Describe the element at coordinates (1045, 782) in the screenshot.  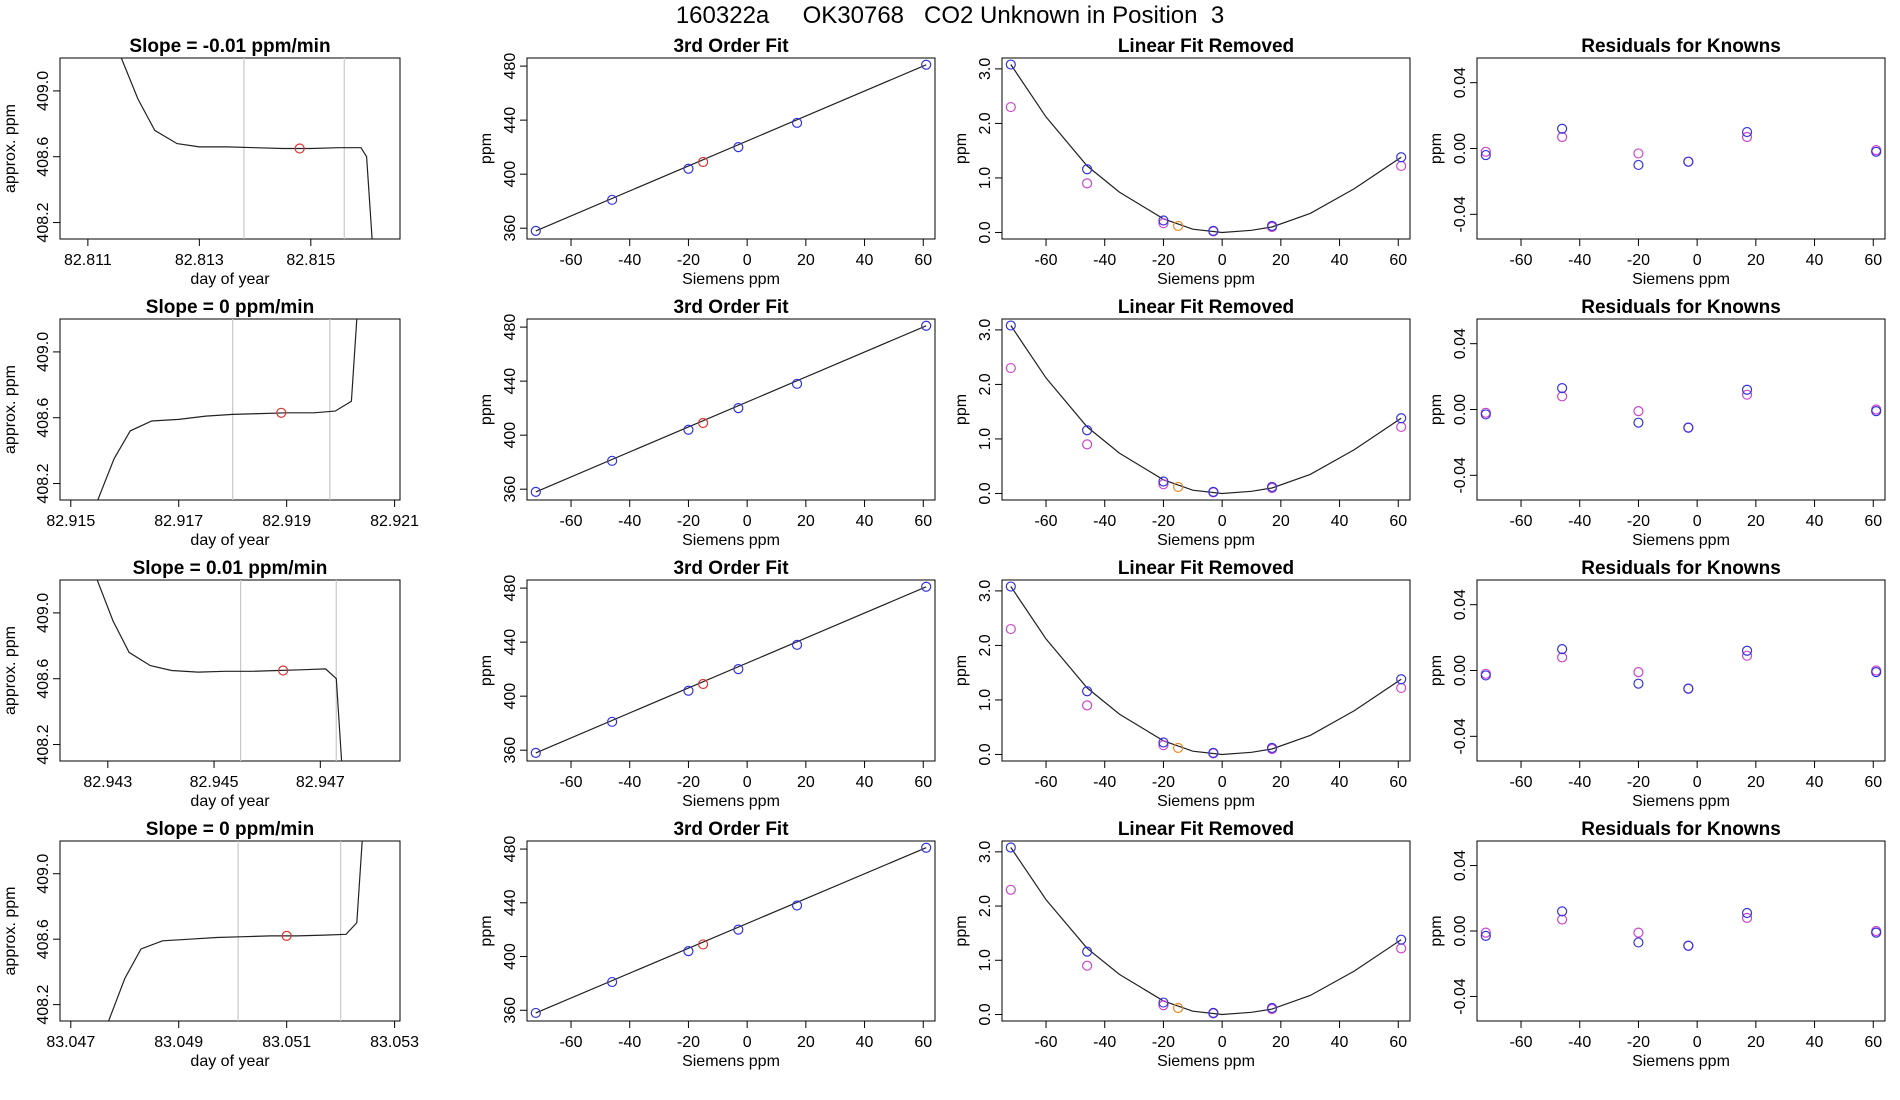
I see `x-tick-label-r2c2: -60` at that location.